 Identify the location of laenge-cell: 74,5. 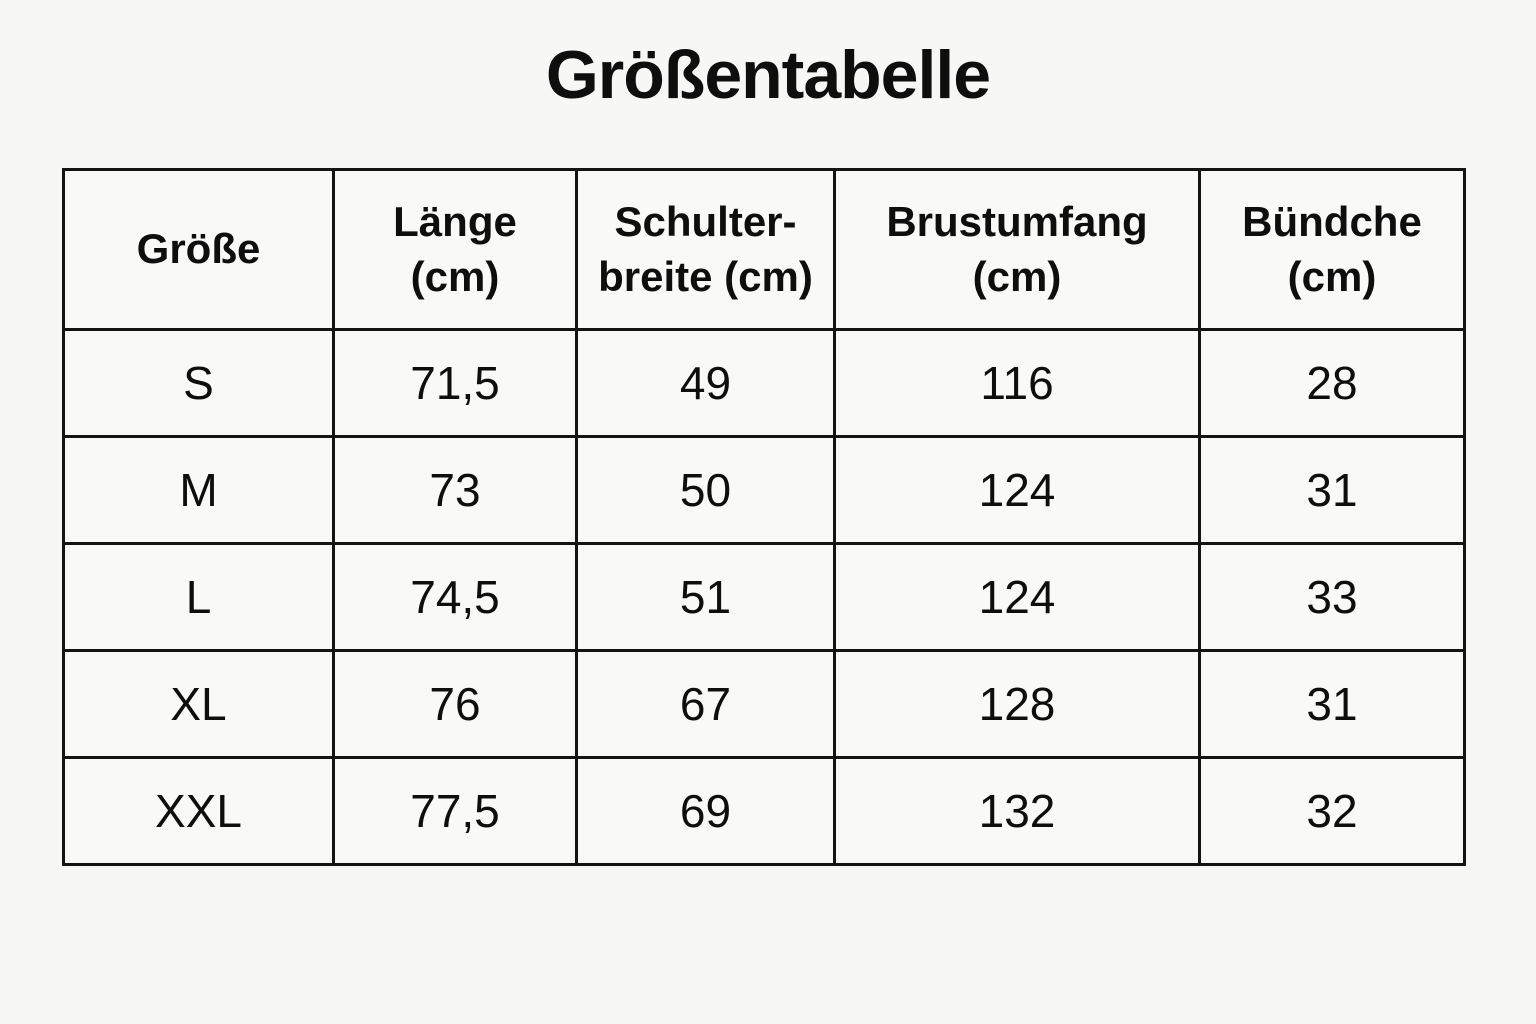
(455, 597).